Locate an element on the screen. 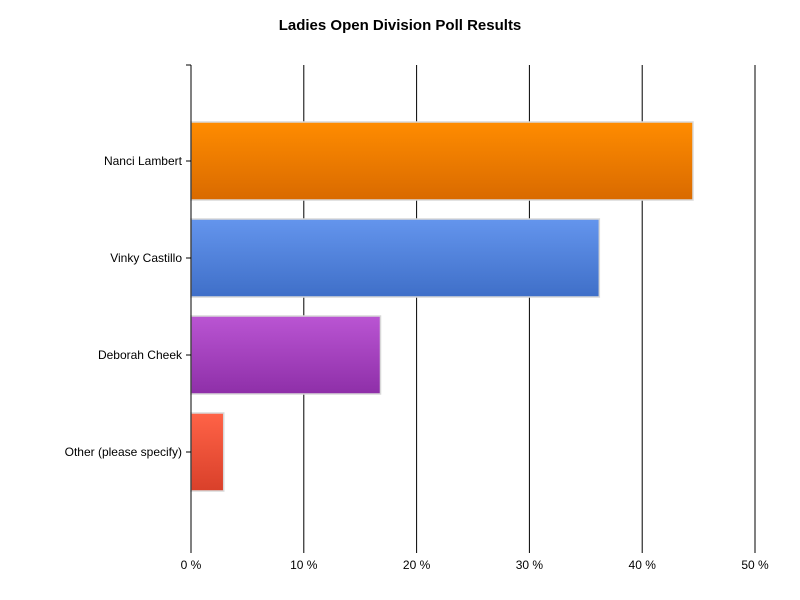  x-tick-label: 30 % is located at coordinates (530, 565).